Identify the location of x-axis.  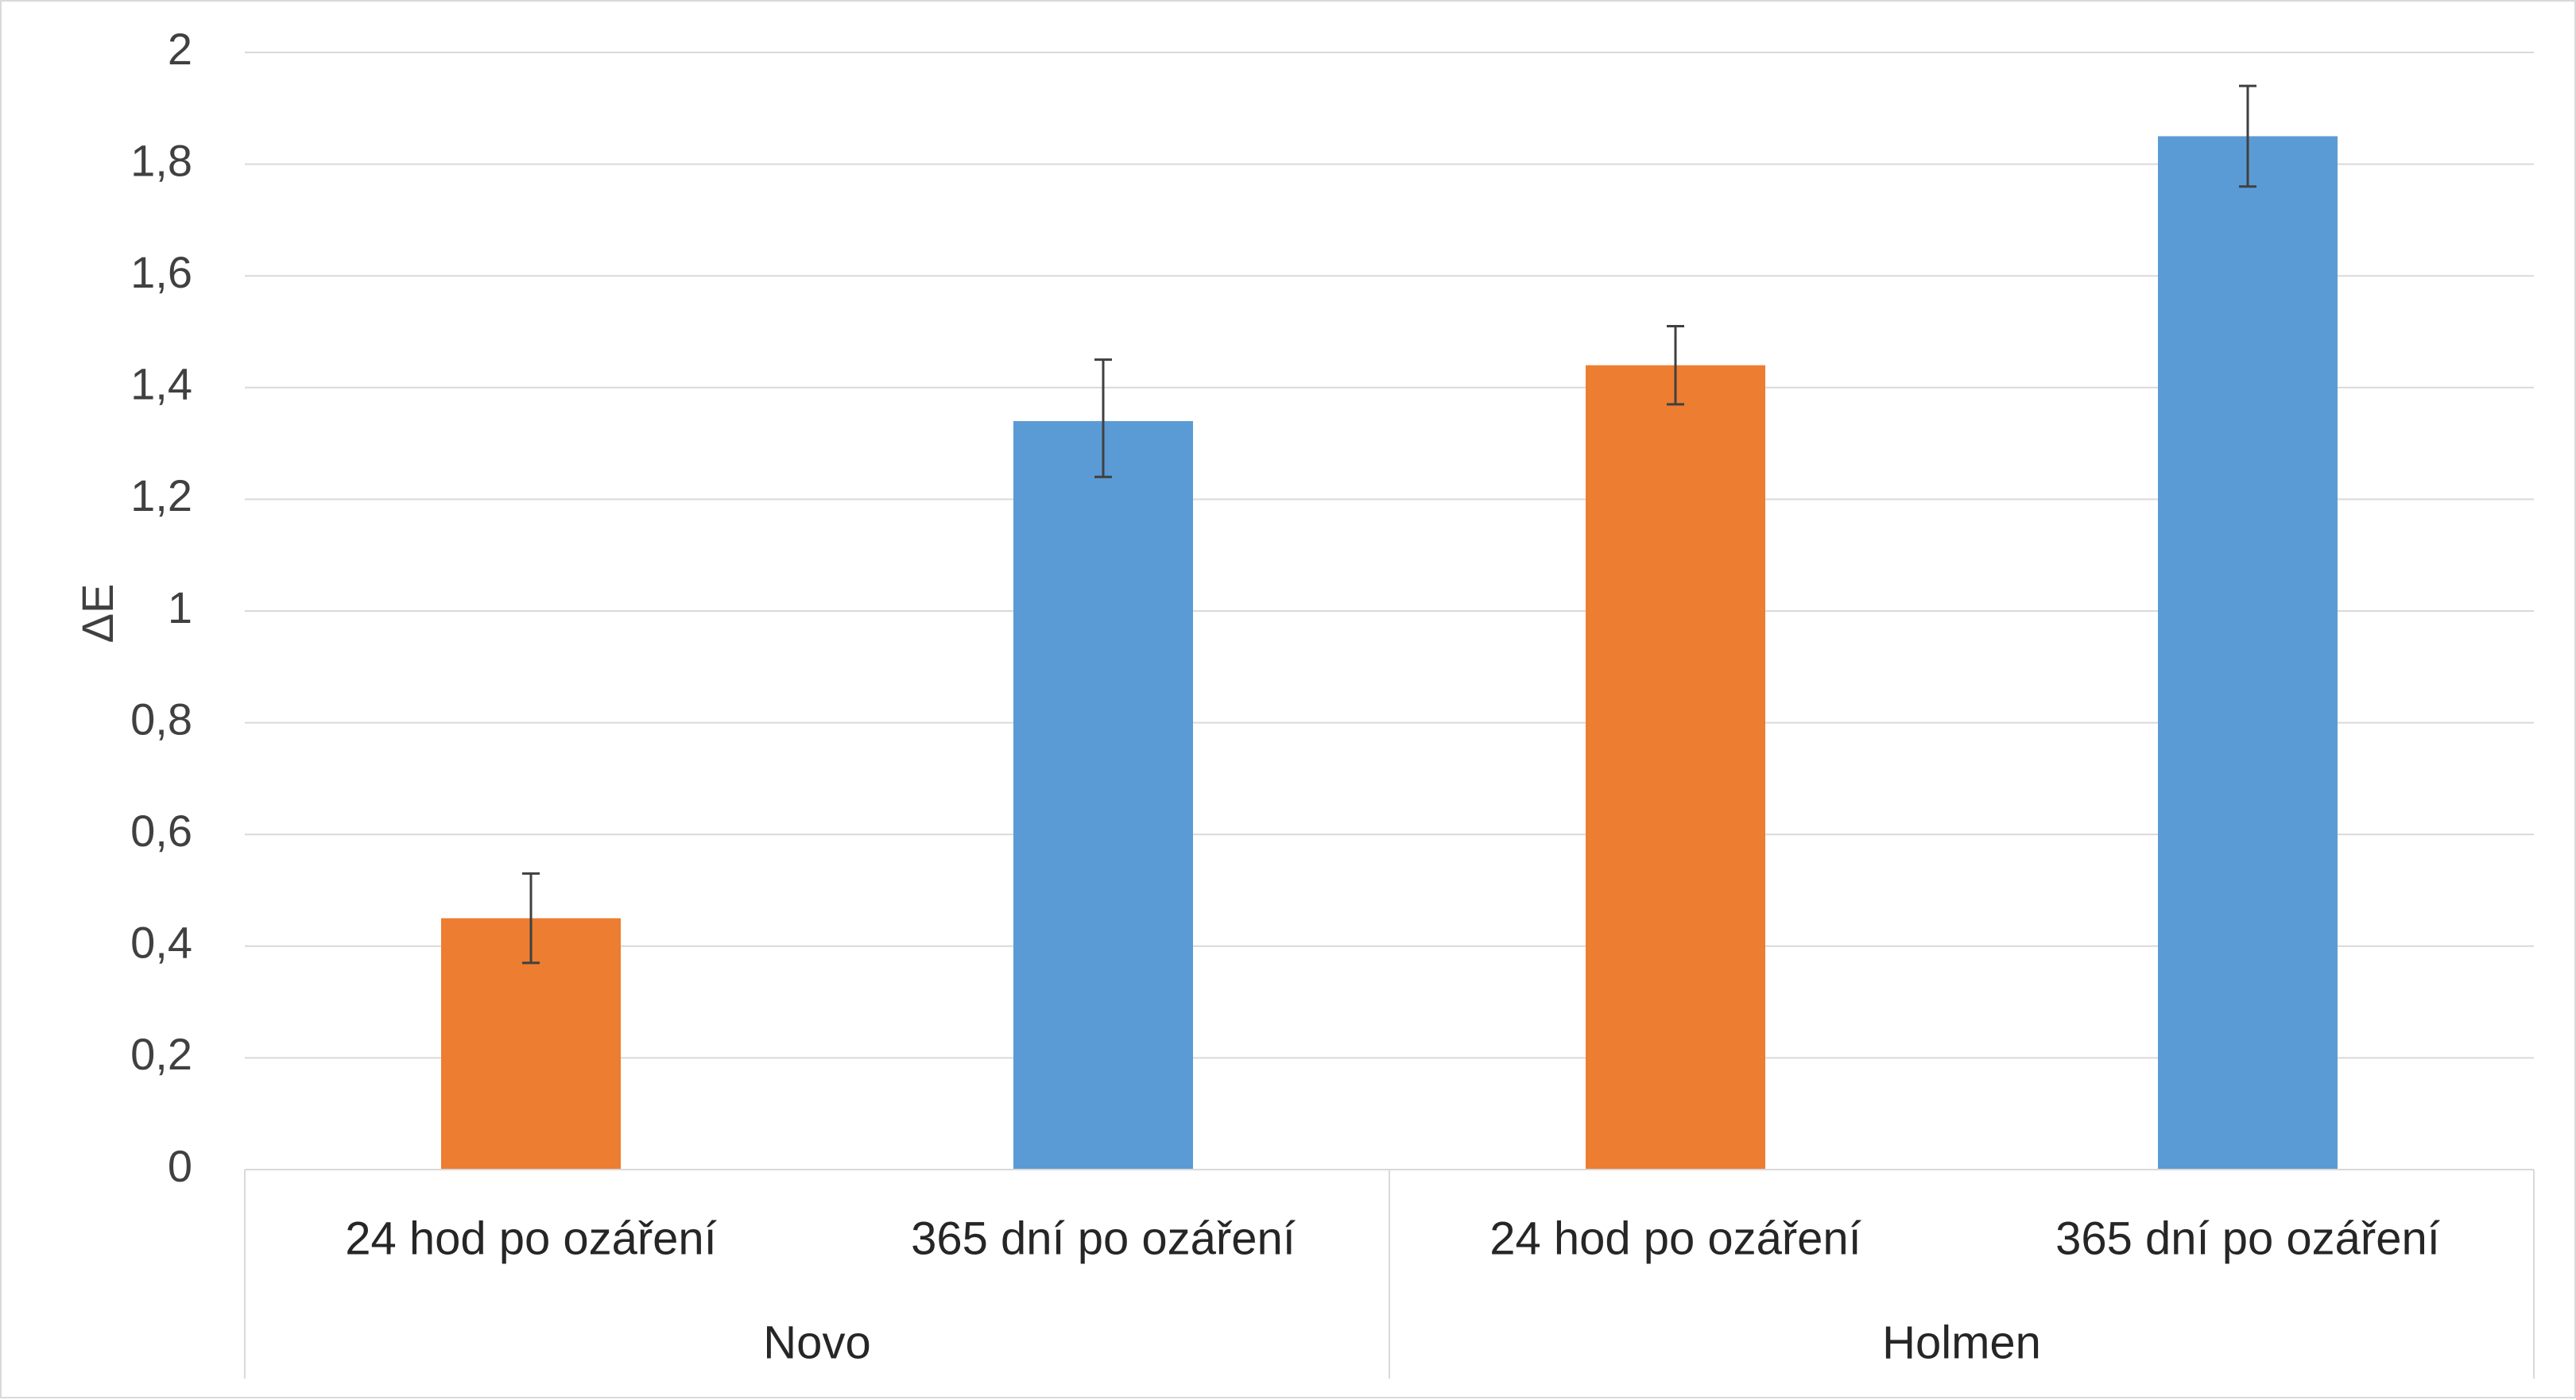
(1389, 1274).